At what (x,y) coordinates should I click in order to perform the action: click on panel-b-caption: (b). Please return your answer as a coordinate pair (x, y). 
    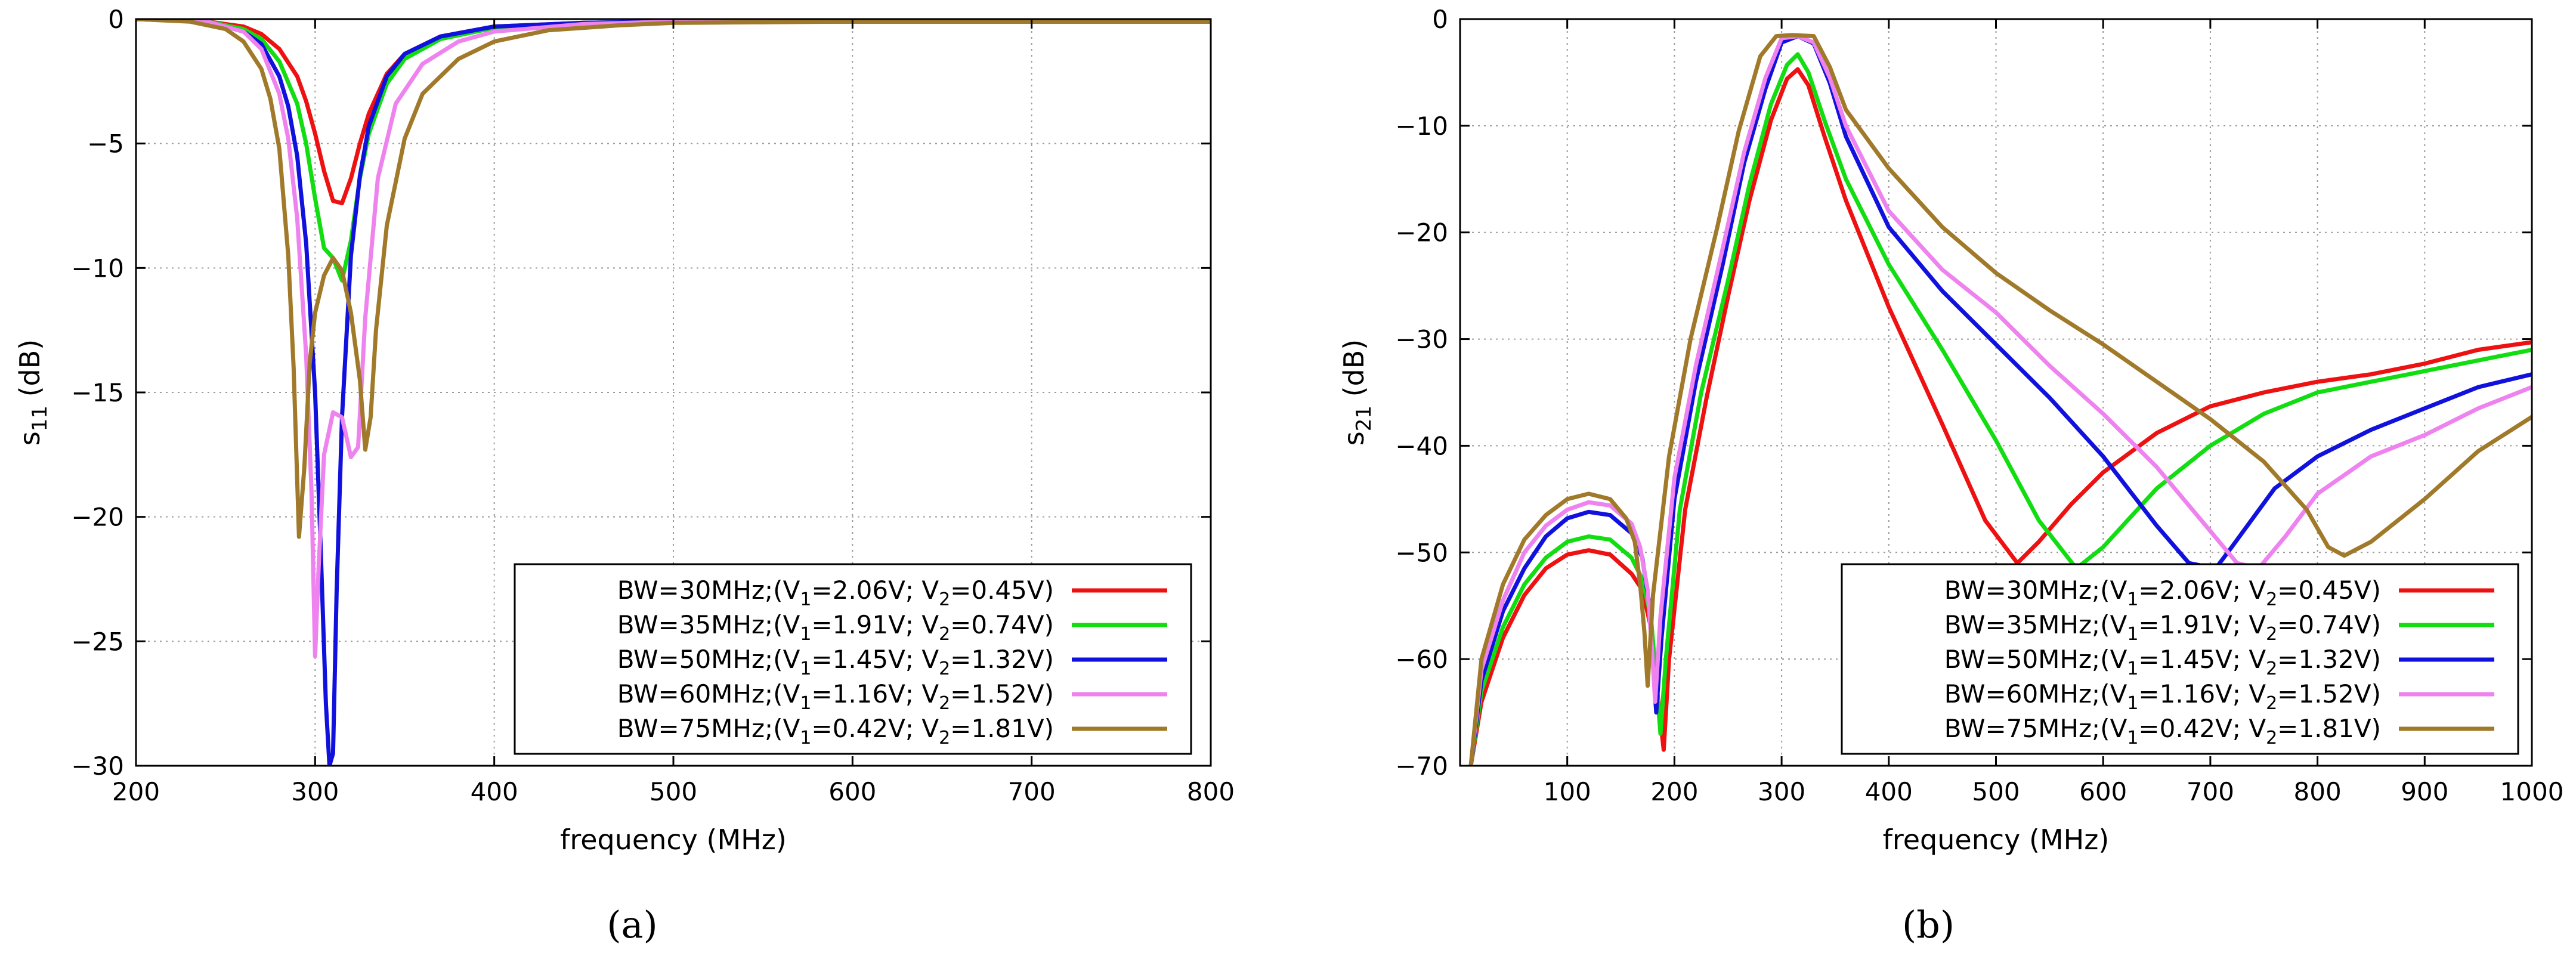
    Looking at the image, I should click on (1928, 924).